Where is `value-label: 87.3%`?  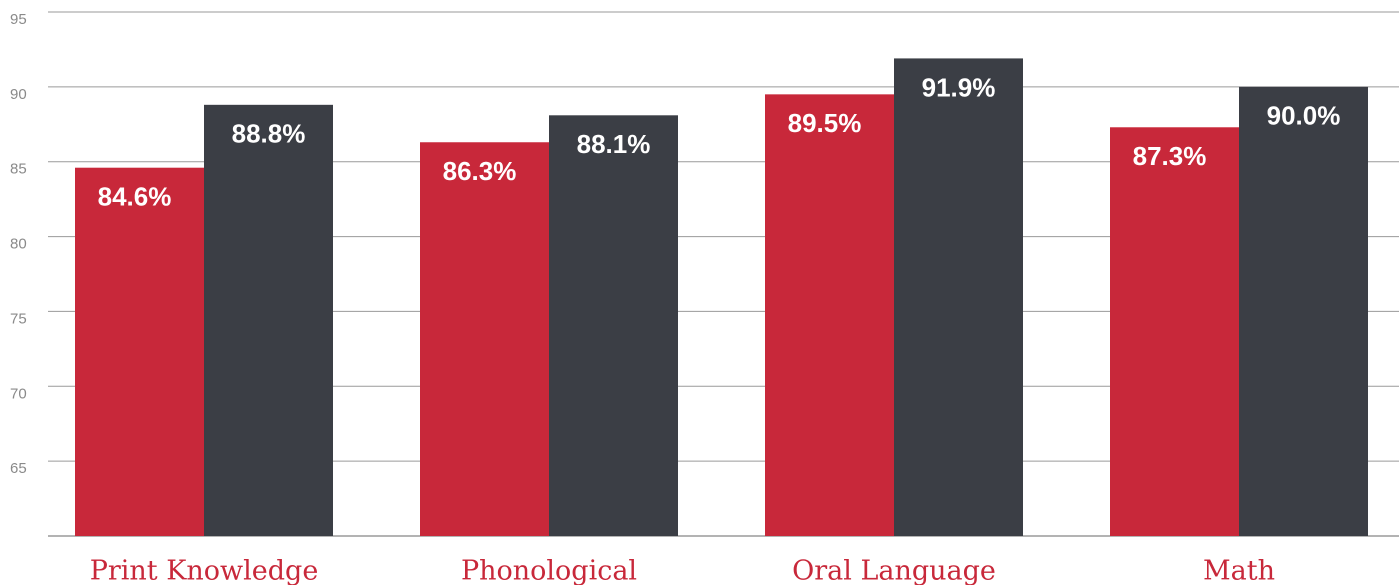 value-label: 87.3% is located at coordinates (1170, 156).